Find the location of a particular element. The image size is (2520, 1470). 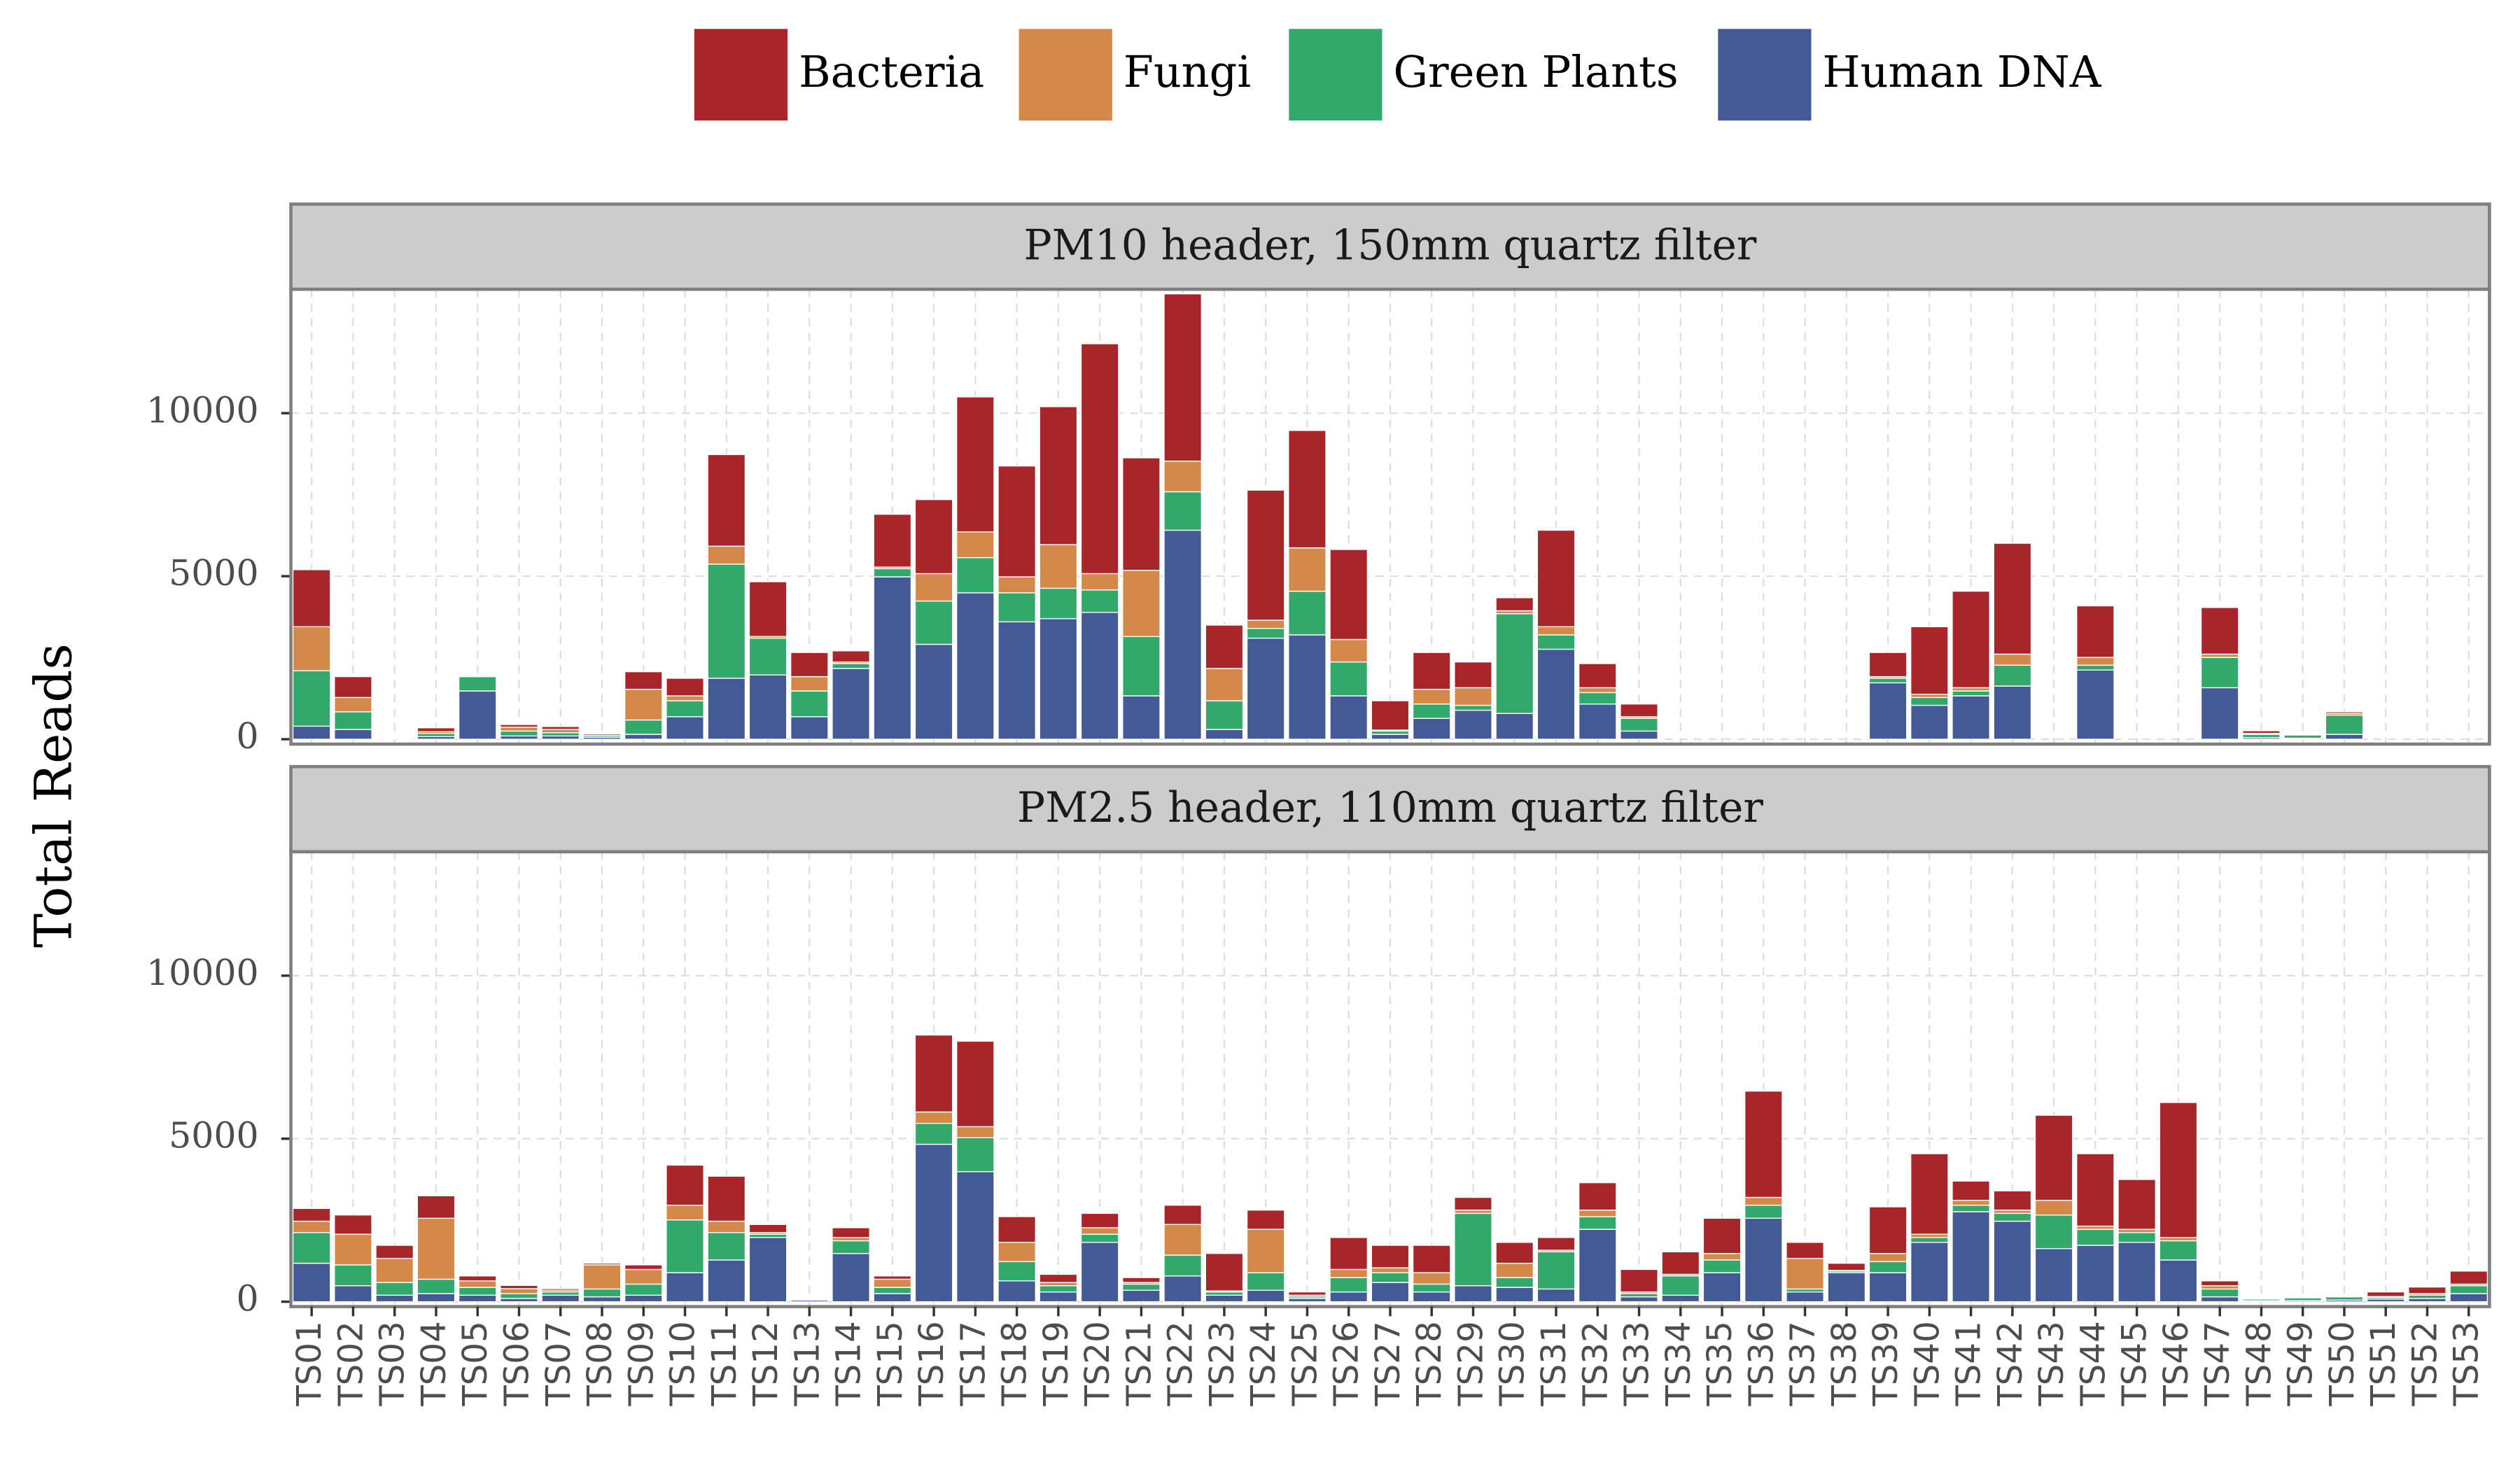

x-tick-label: TS30 is located at coordinates (1512, 1363).